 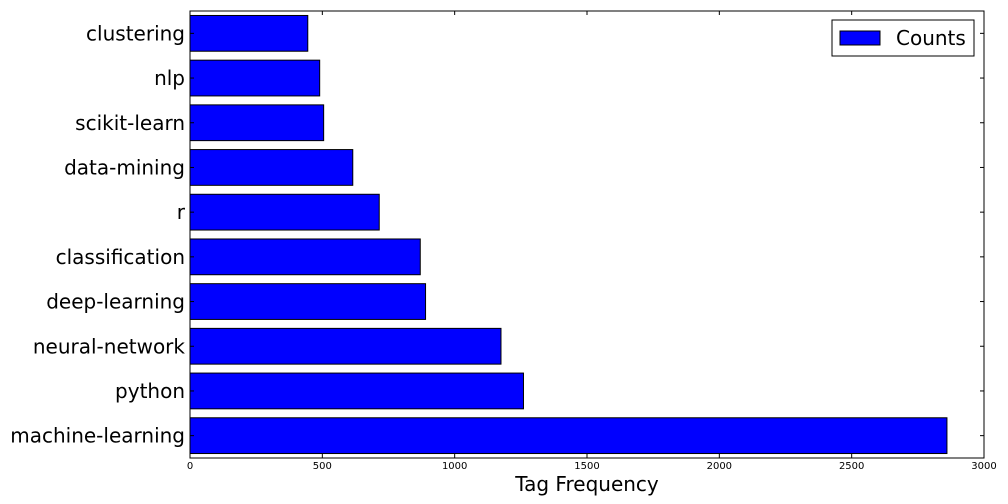 I want to click on bar-machine-learning, so click(x=568, y=436).